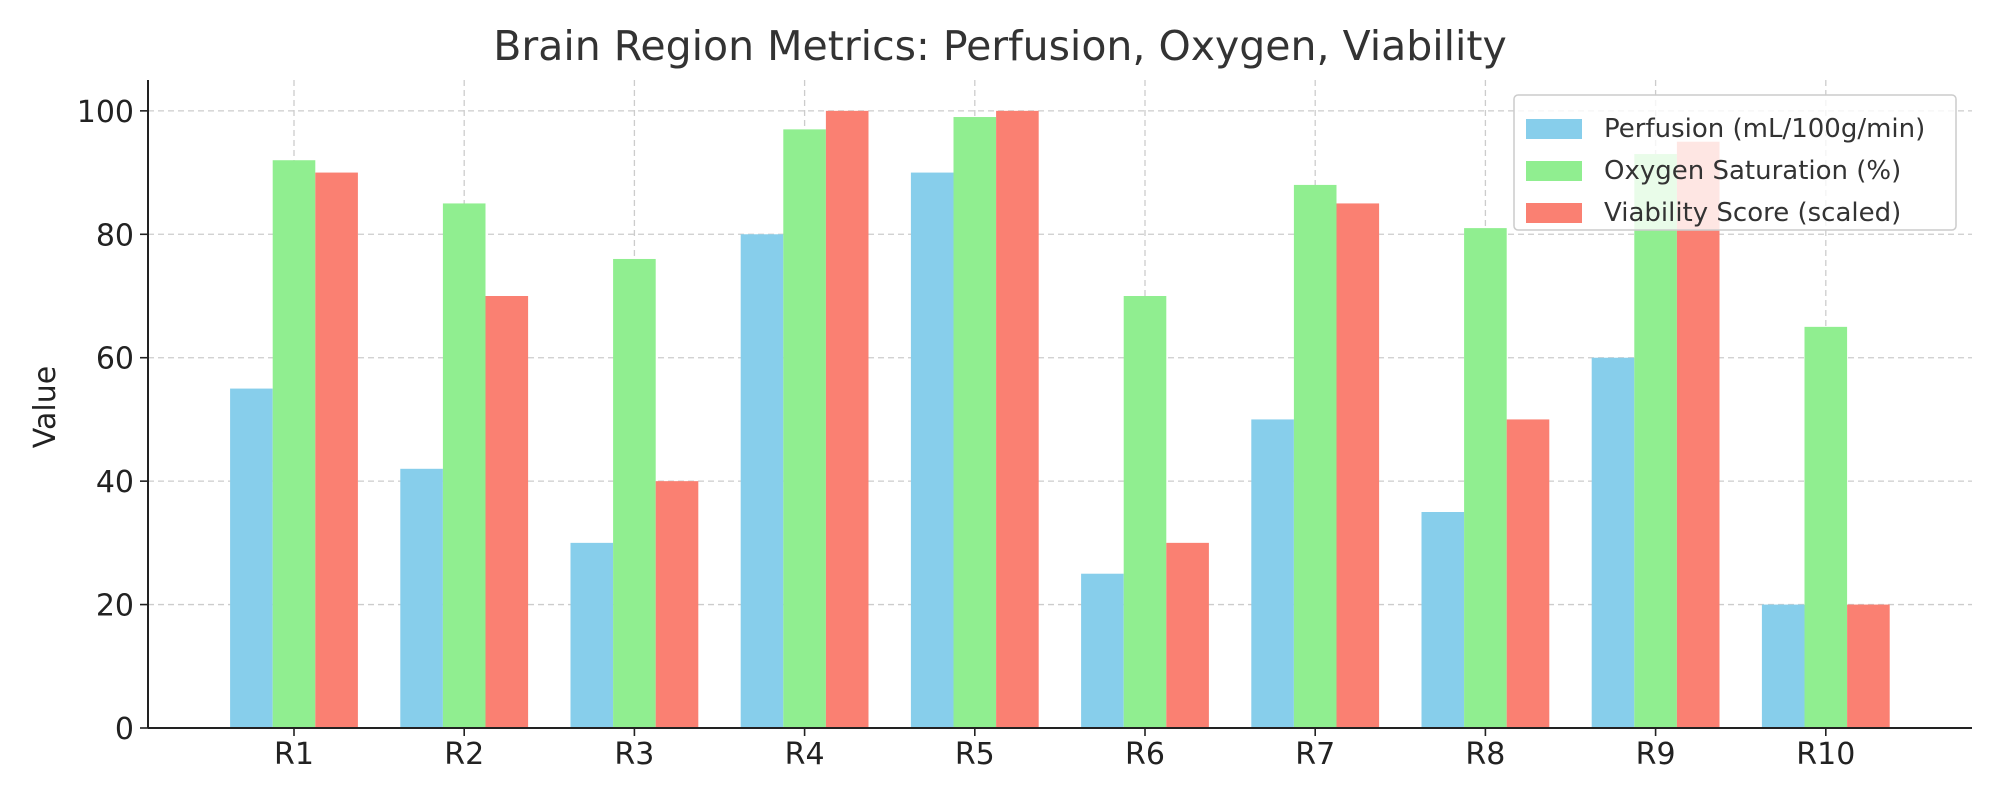 The image size is (2000, 804). What do you see at coordinates (115, 606) in the screenshot?
I see `y-tick-label: 20` at bounding box center [115, 606].